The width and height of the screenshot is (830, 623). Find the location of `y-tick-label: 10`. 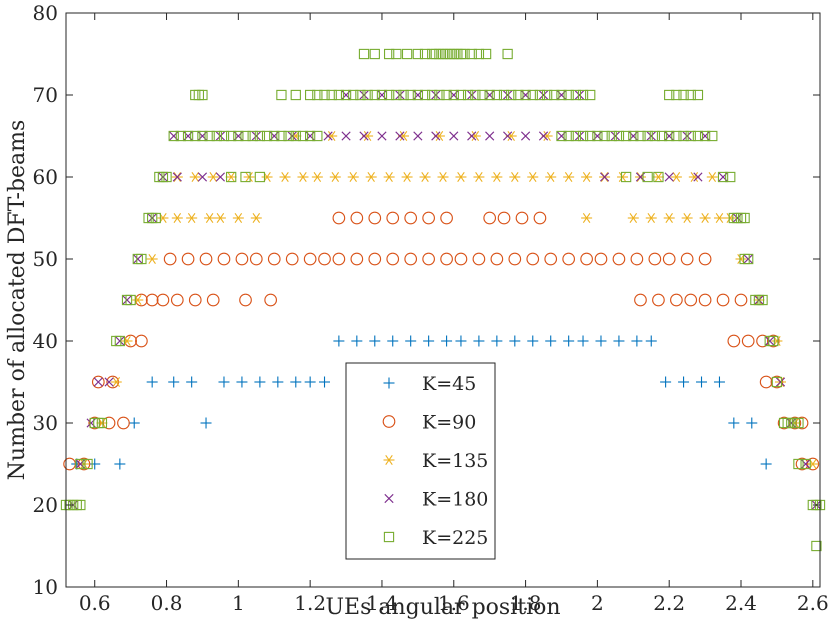

y-tick-label: 10 is located at coordinates (45, 587).